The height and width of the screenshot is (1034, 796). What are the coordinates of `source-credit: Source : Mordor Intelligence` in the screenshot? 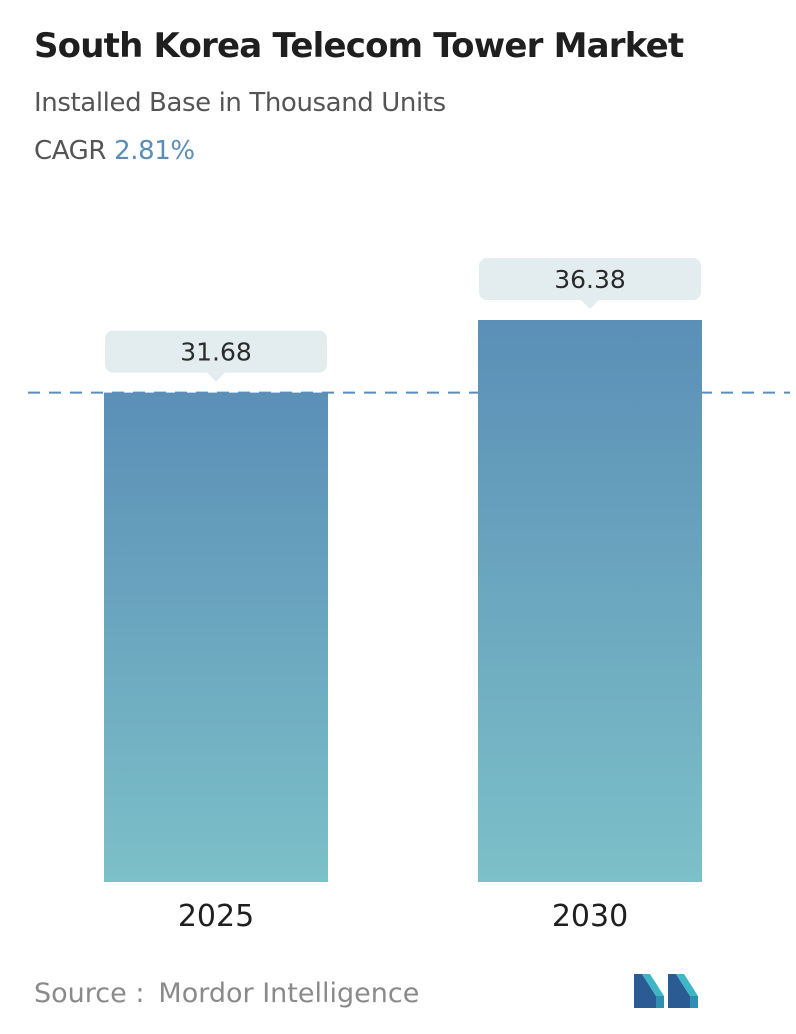 It's located at (226, 993).